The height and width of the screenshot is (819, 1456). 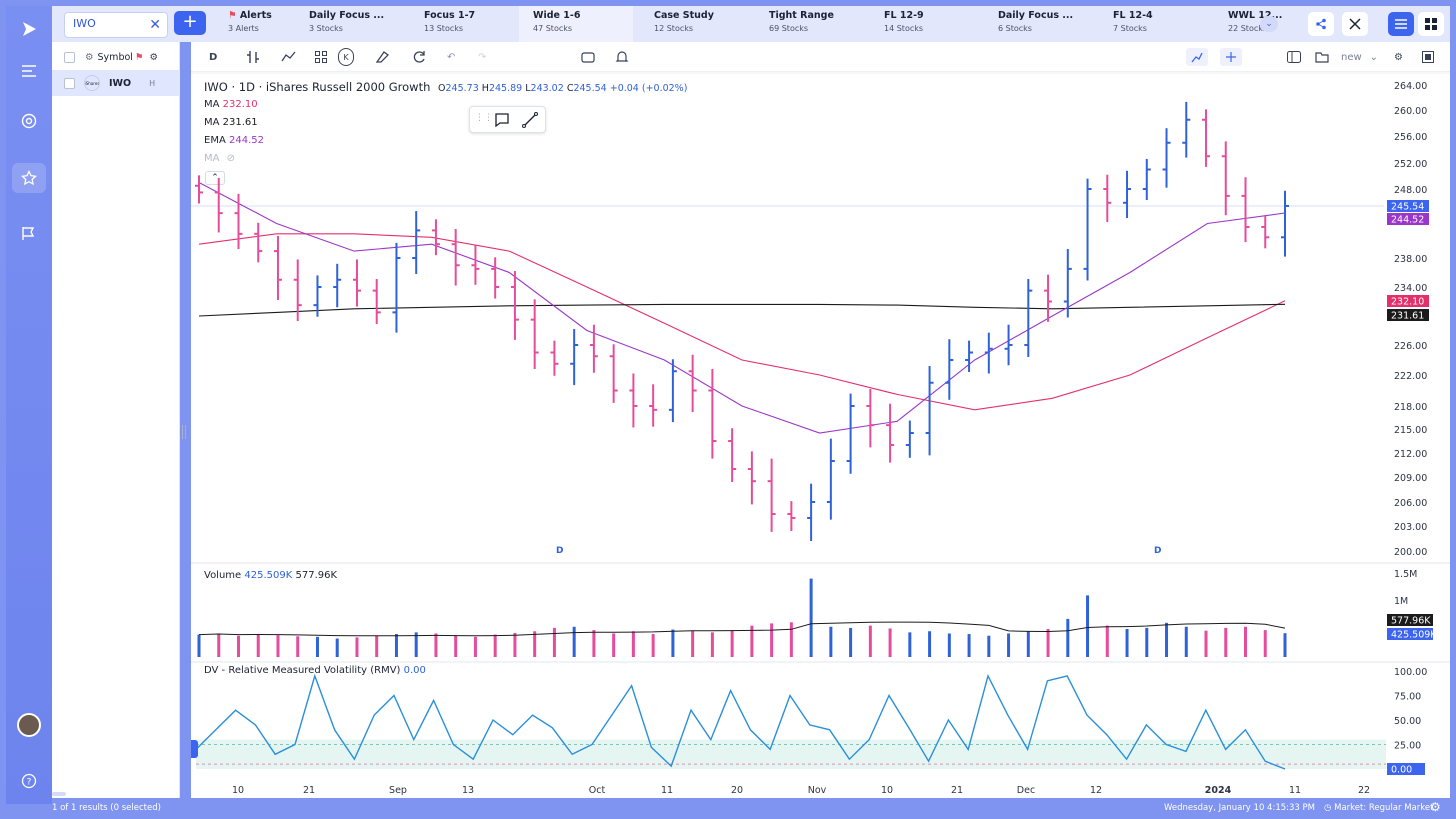 I want to click on price-axis-label: 206.00, so click(x=1410, y=503).